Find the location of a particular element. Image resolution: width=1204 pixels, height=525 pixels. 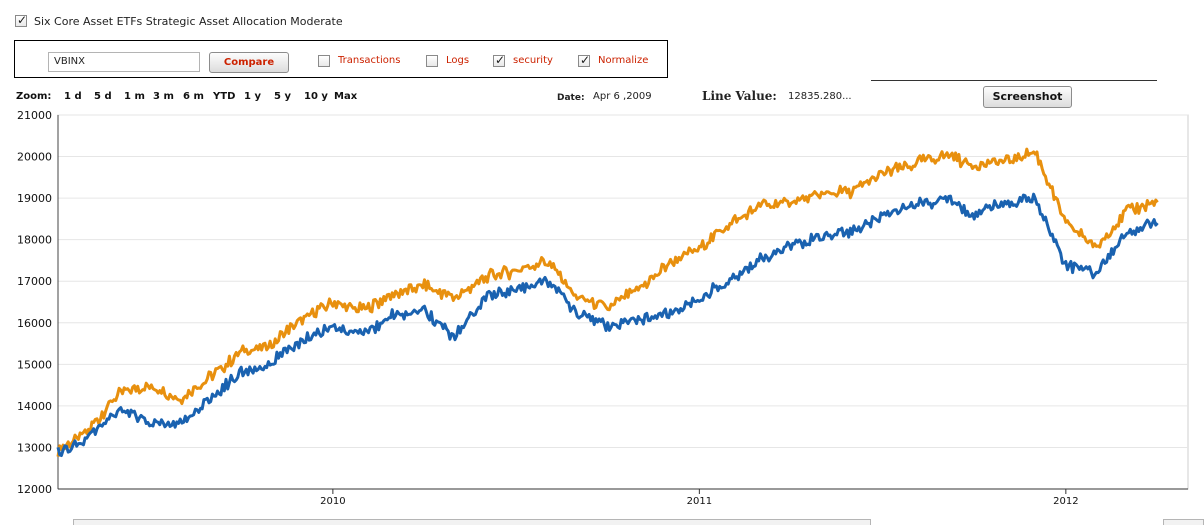

zoom-10y: 10 y is located at coordinates (316, 96).